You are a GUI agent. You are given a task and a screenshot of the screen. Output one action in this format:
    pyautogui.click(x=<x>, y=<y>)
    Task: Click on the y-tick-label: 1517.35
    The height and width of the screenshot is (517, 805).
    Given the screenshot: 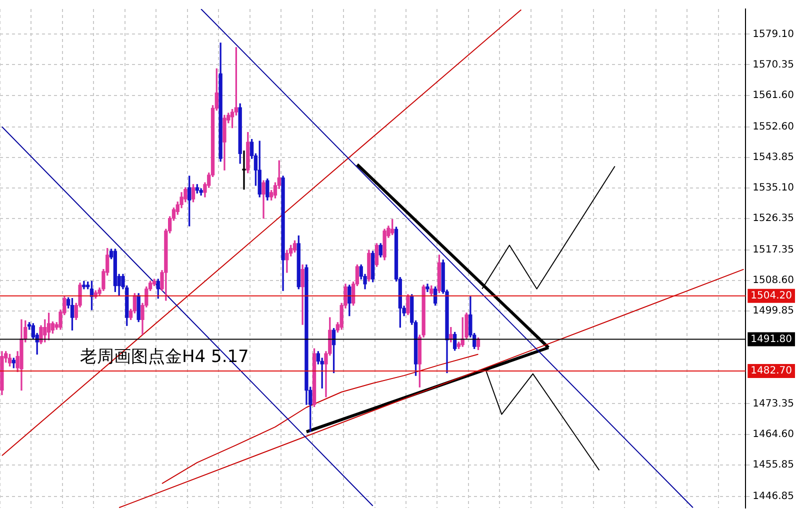 What is the action you would take?
    pyautogui.click(x=773, y=250)
    